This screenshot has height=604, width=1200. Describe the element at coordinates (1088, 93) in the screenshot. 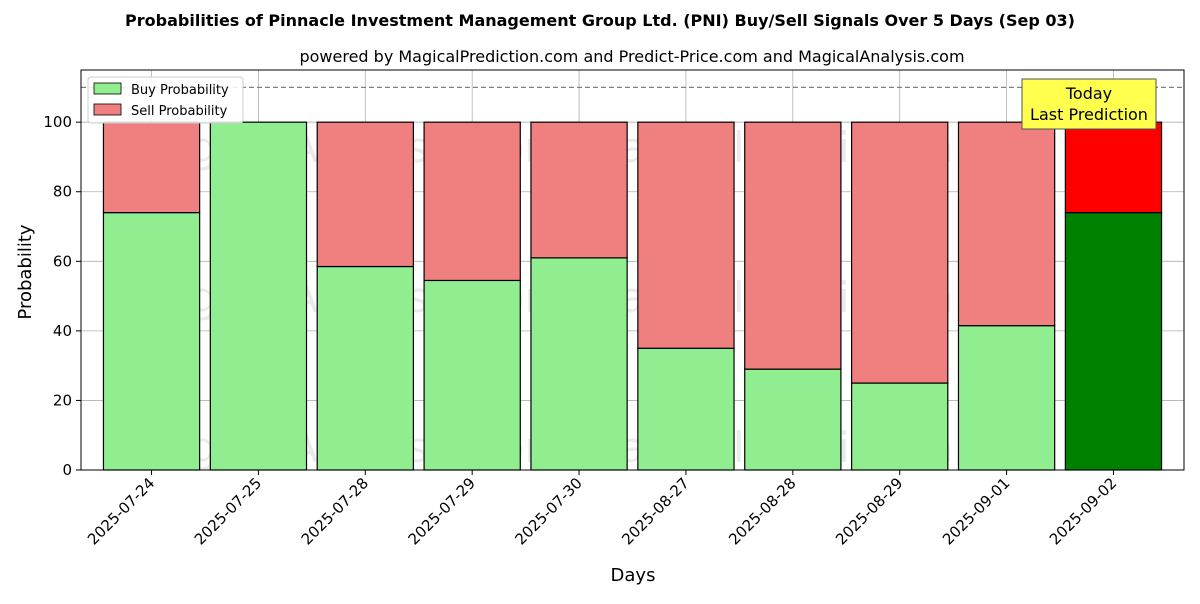

I see `annotation-line-today: Today` at that location.